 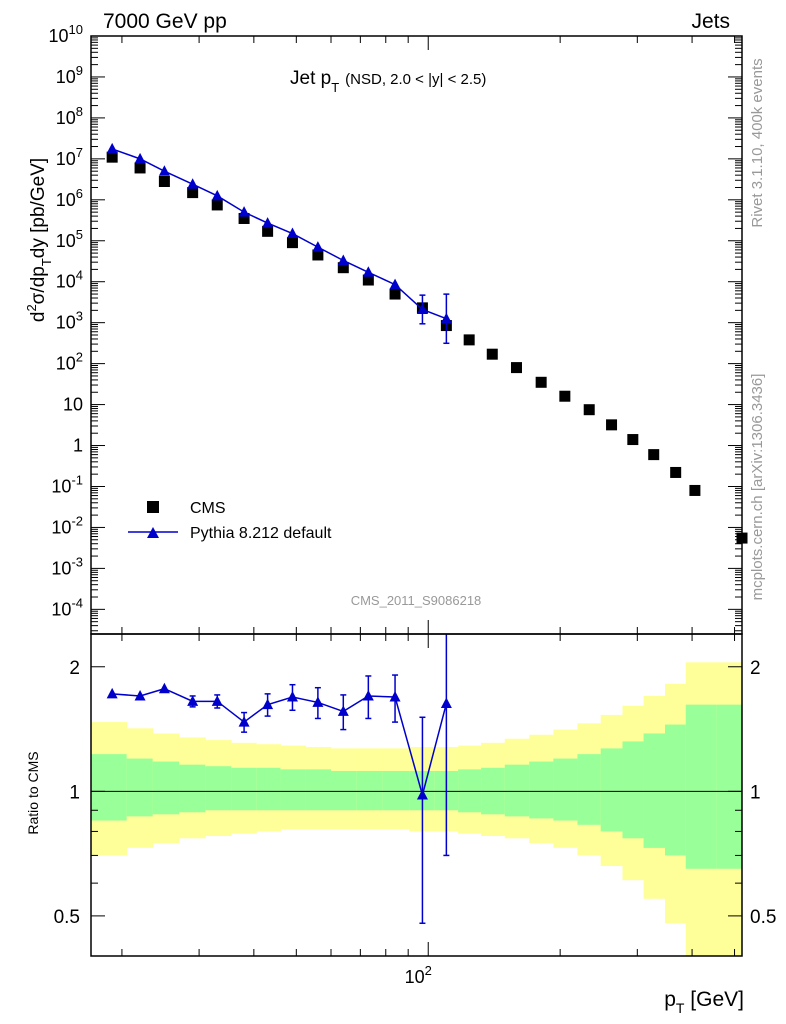 What do you see at coordinates (710, 21) in the screenshot?
I see `header-right: Jets` at bounding box center [710, 21].